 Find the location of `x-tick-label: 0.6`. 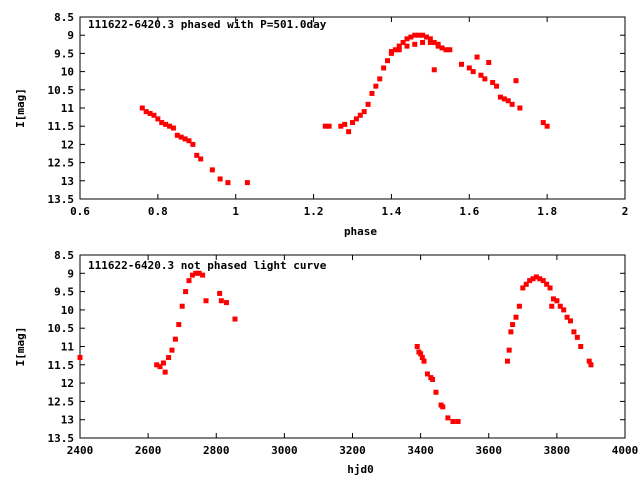

x-tick-label: 0.6 is located at coordinates (80, 211).